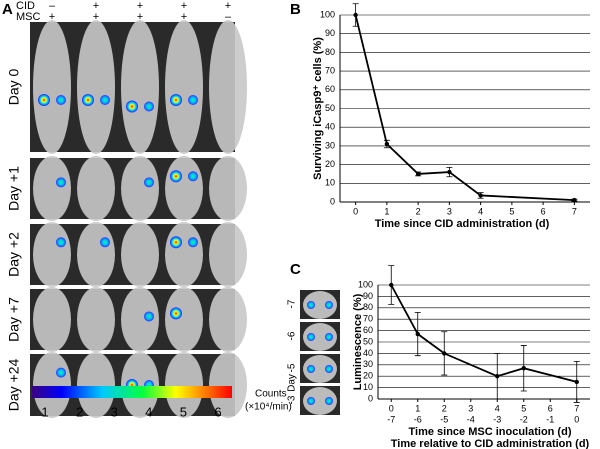 Image resolution: width=600 pixels, height=449 pixels. I want to click on thumbnail-images, so click(320, 352).